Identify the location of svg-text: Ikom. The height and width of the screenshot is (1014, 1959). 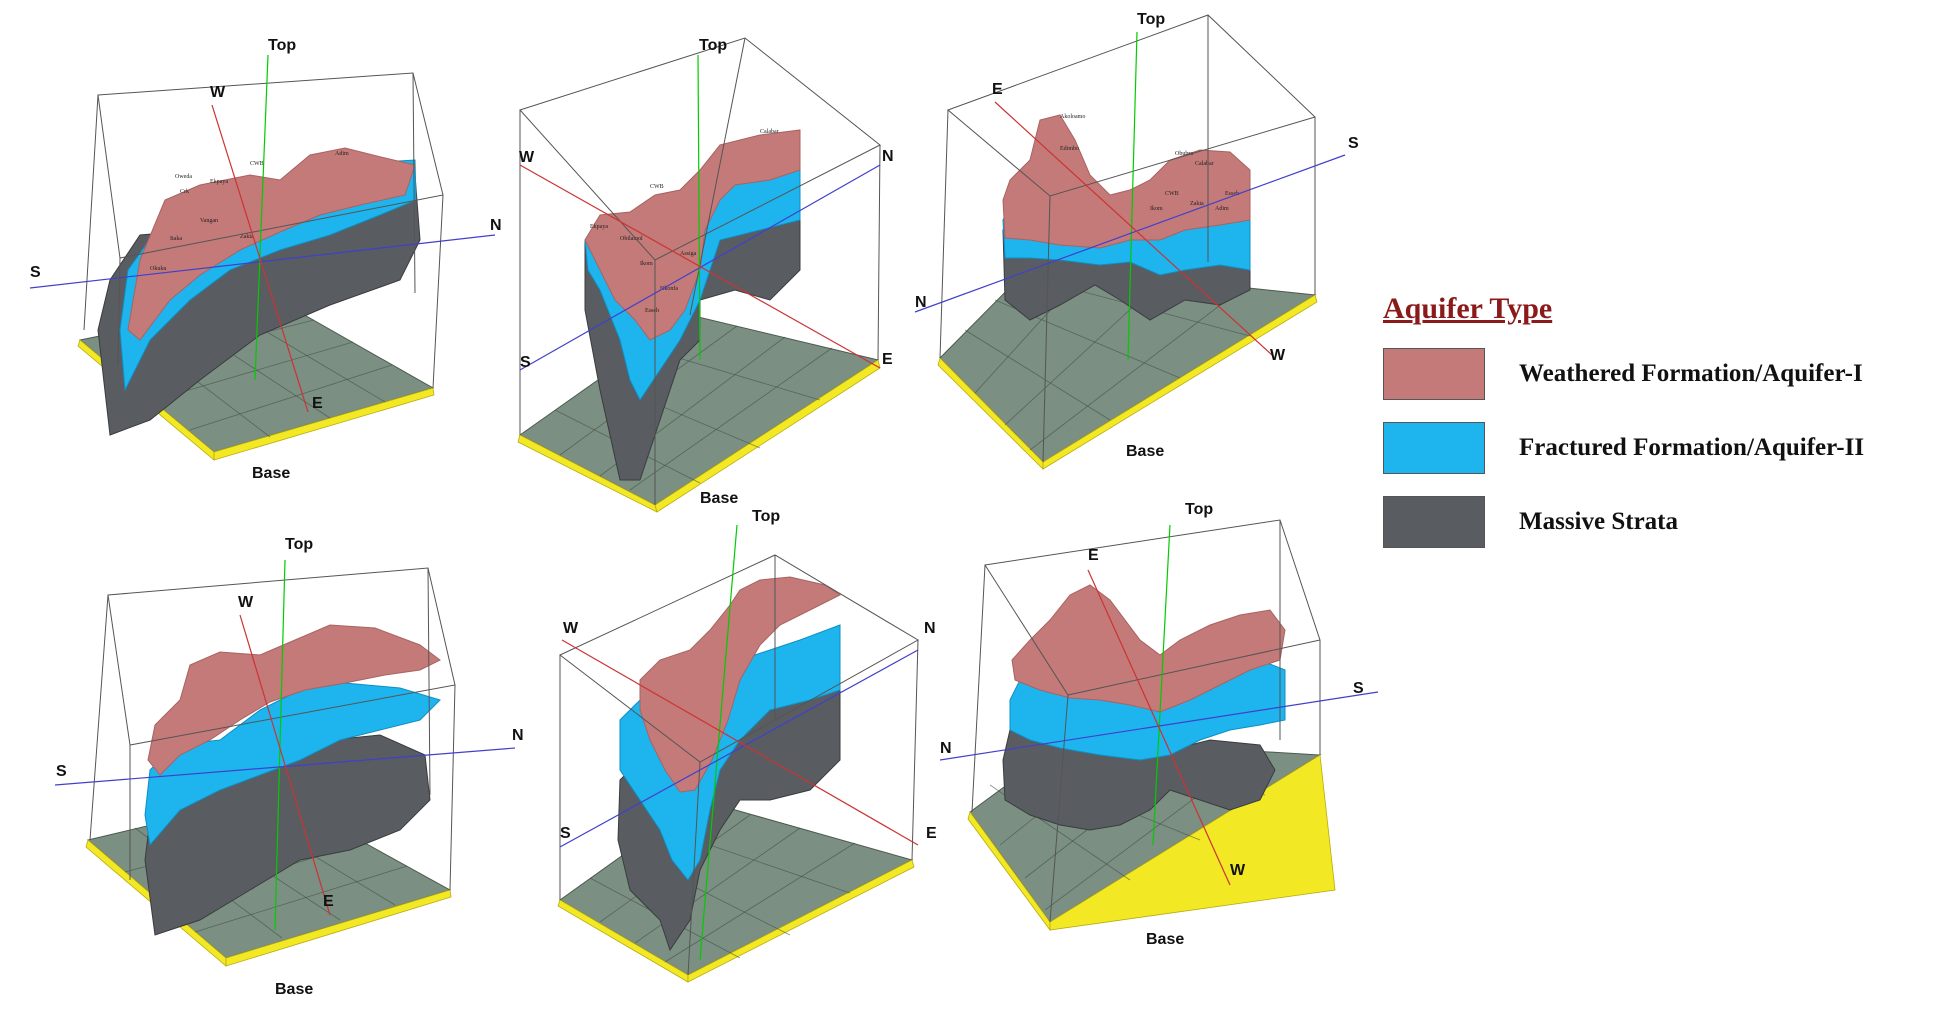
(646, 264).